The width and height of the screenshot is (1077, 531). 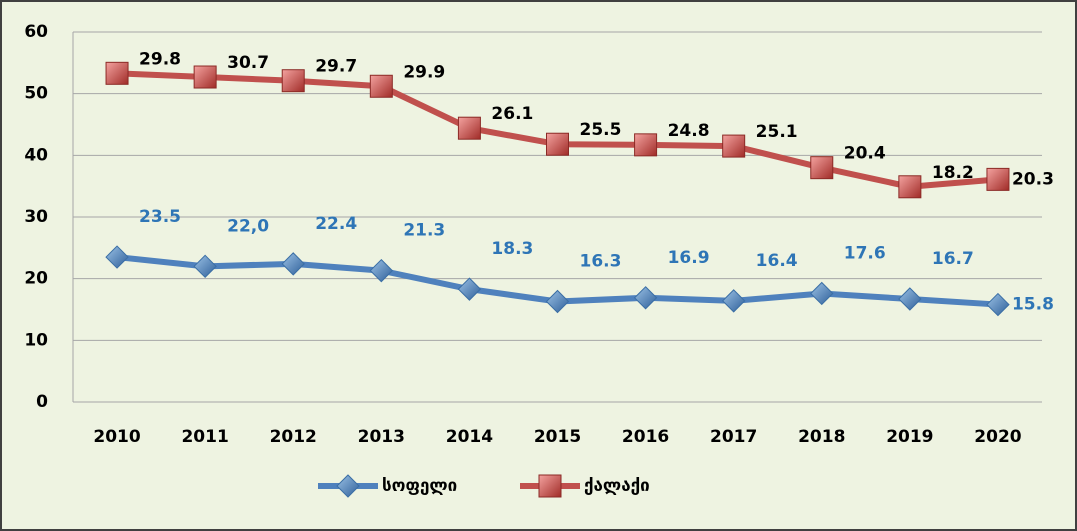 What do you see at coordinates (36, 279) in the screenshot?
I see `y-tick-label: 20` at bounding box center [36, 279].